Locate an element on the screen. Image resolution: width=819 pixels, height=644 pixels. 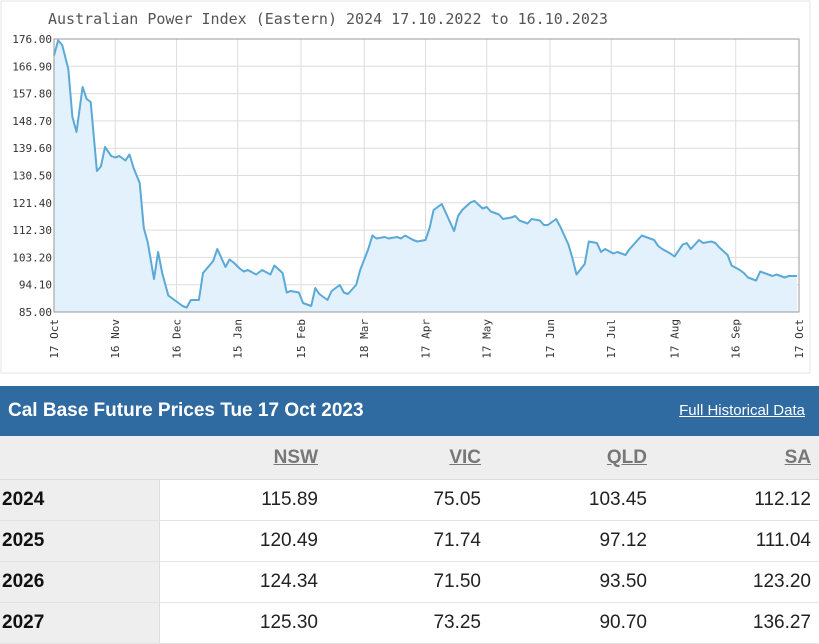
table-row: 2026 124.34 71.50 93.50 123.20 is located at coordinates (409, 582).